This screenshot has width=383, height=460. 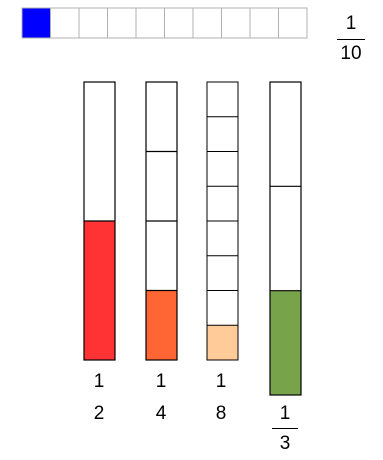 I want to click on strip-denominator: 10, so click(x=351, y=53).